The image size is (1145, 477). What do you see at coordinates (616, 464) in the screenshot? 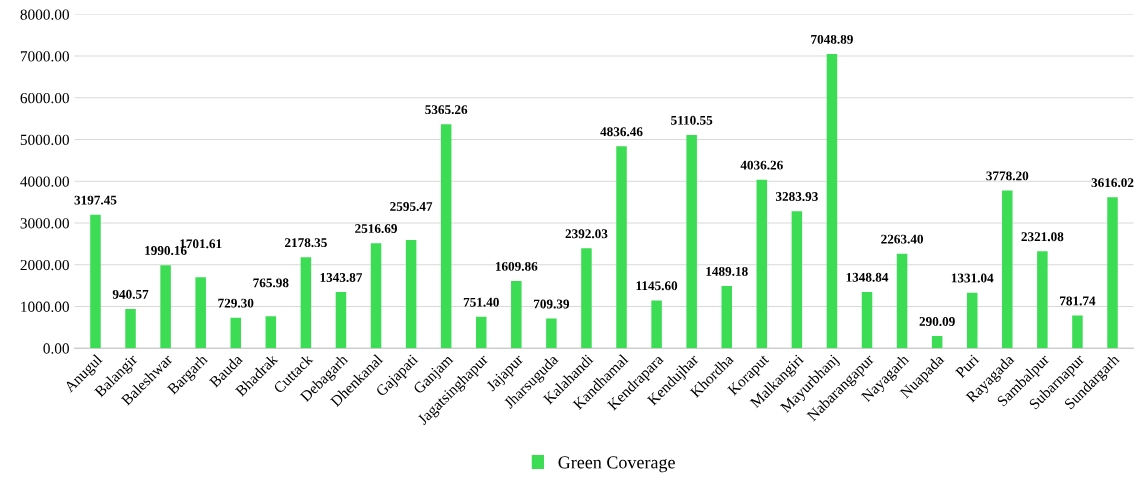
I see `legend-label: Green Coverage` at bounding box center [616, 464].